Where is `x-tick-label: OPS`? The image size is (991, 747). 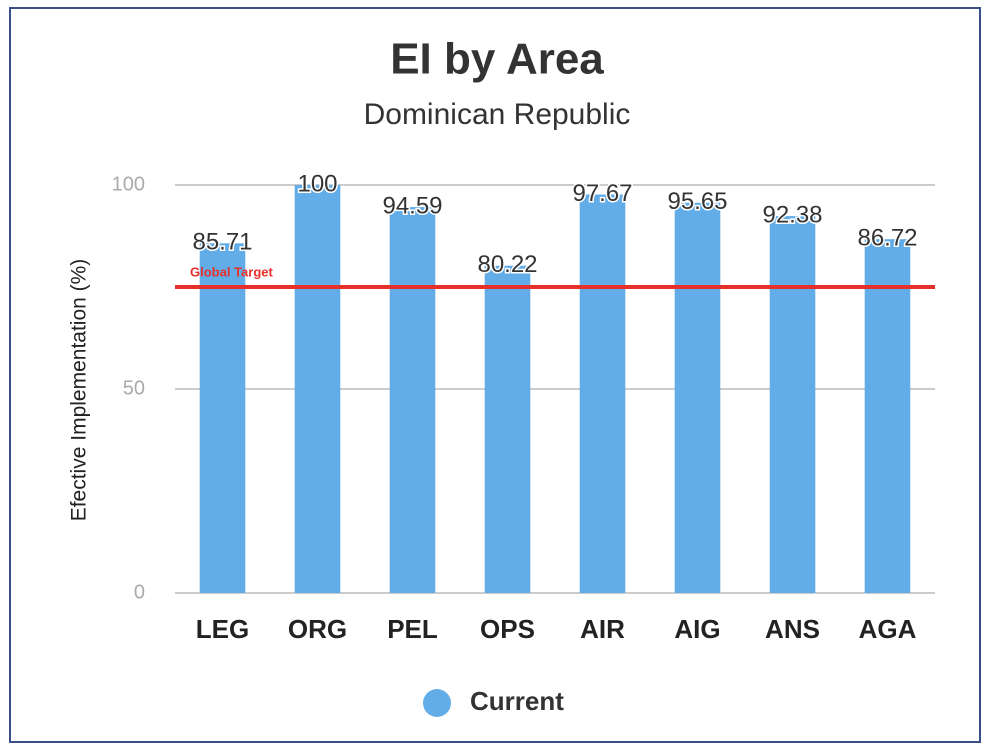 x-tick-label: OPS is located at coordinates (507, 629).